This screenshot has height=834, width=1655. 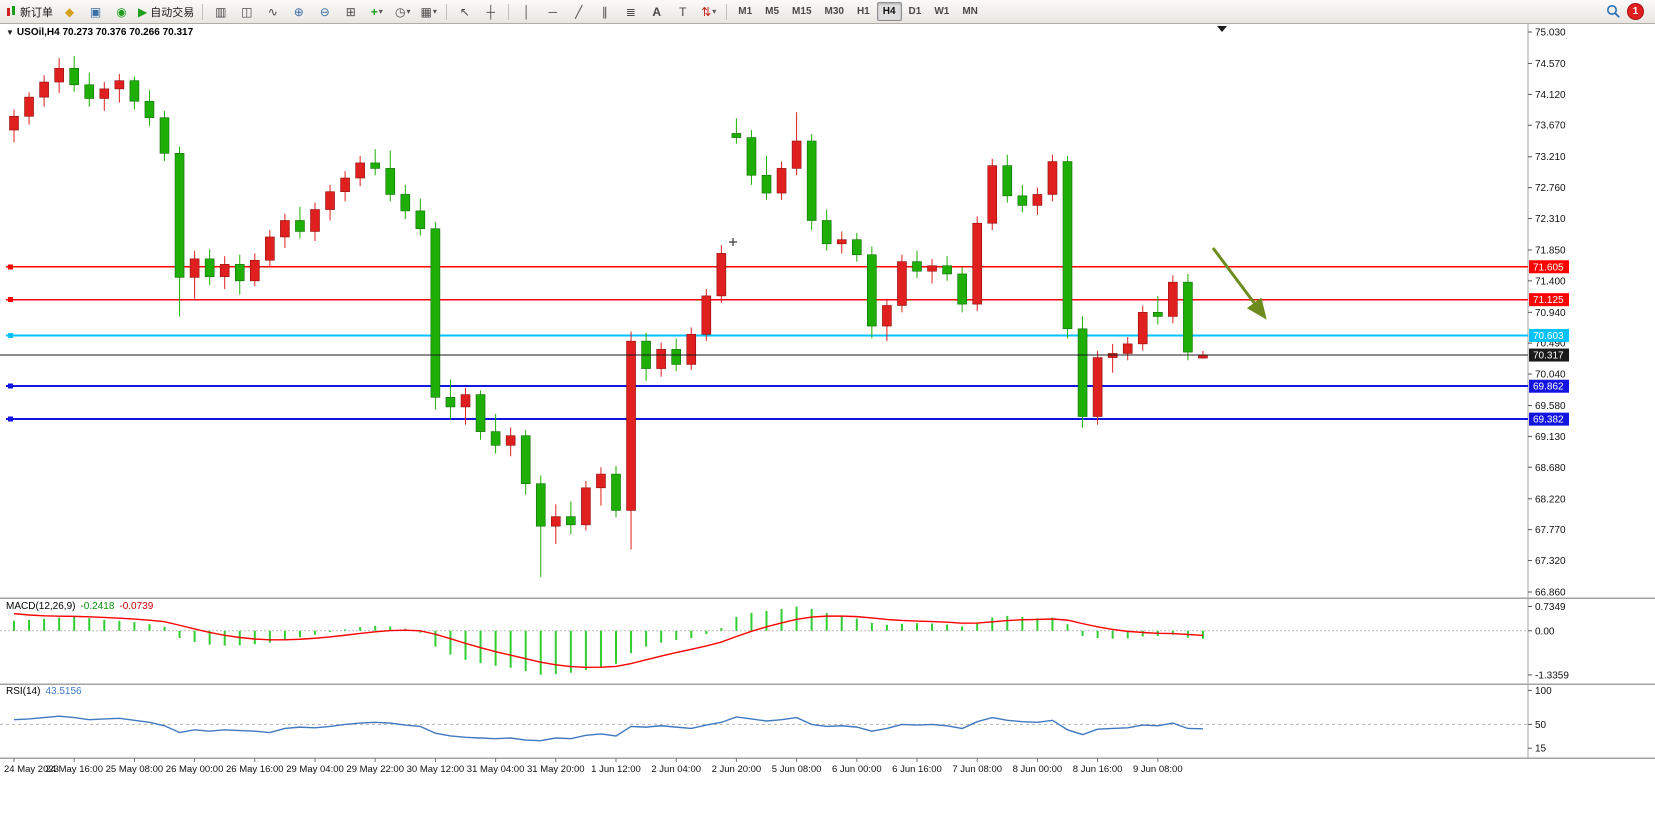 I want to click on timeframe-w1-button: W1, so click(x=942, y=11).